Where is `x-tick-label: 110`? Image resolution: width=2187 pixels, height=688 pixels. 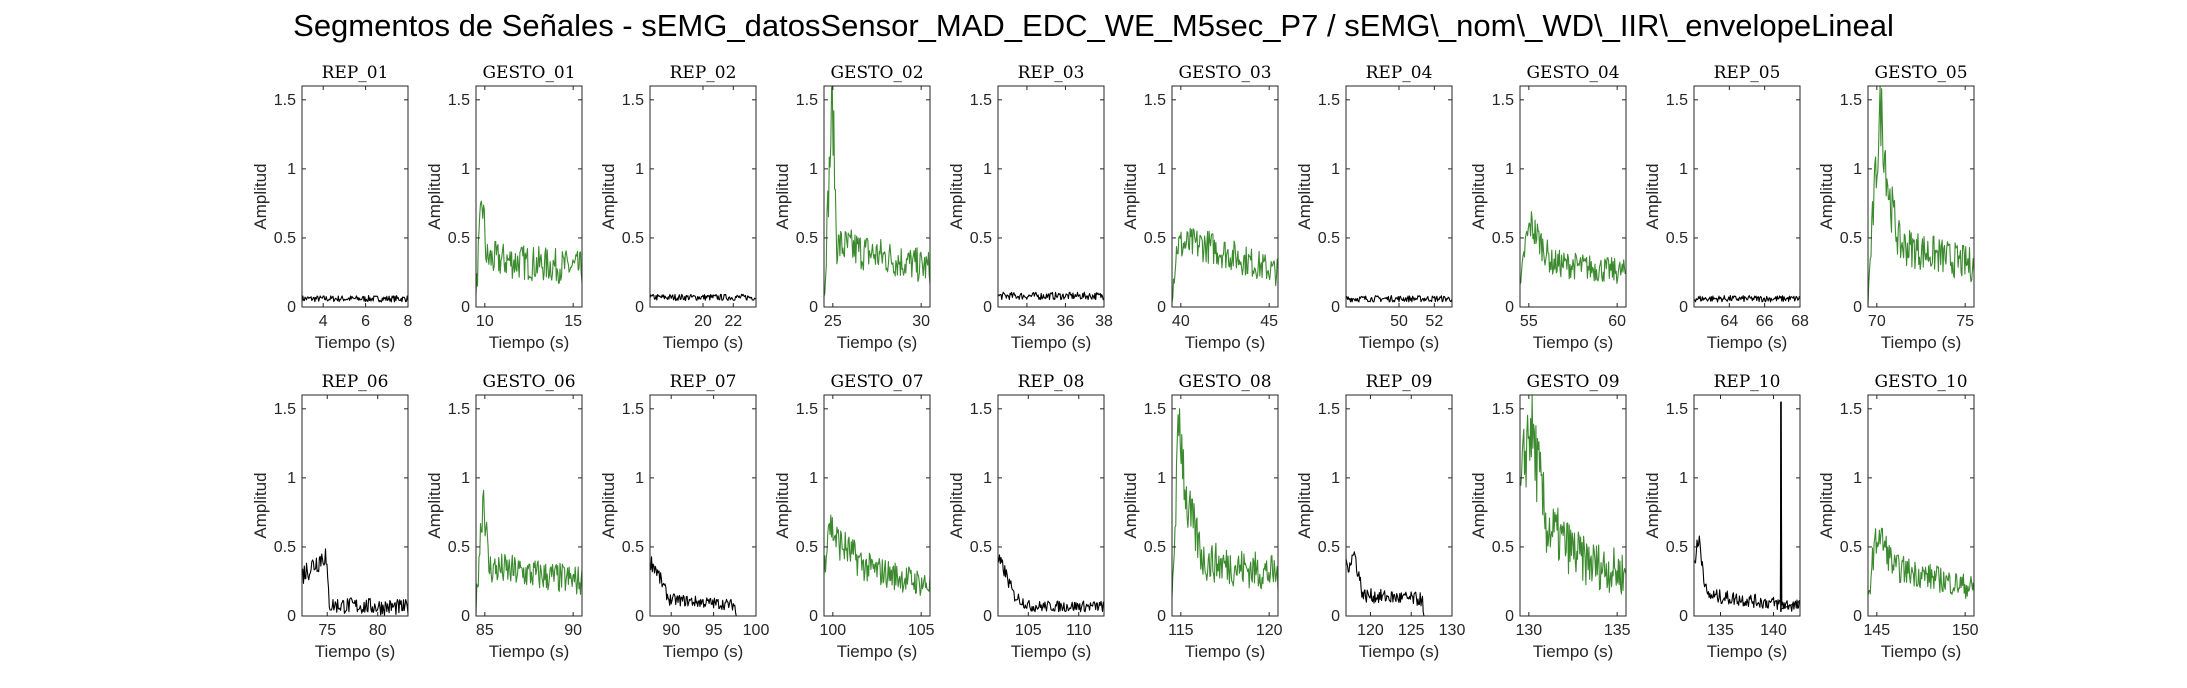
x-tick-label: 110 is located at coordinates (1079, 630).